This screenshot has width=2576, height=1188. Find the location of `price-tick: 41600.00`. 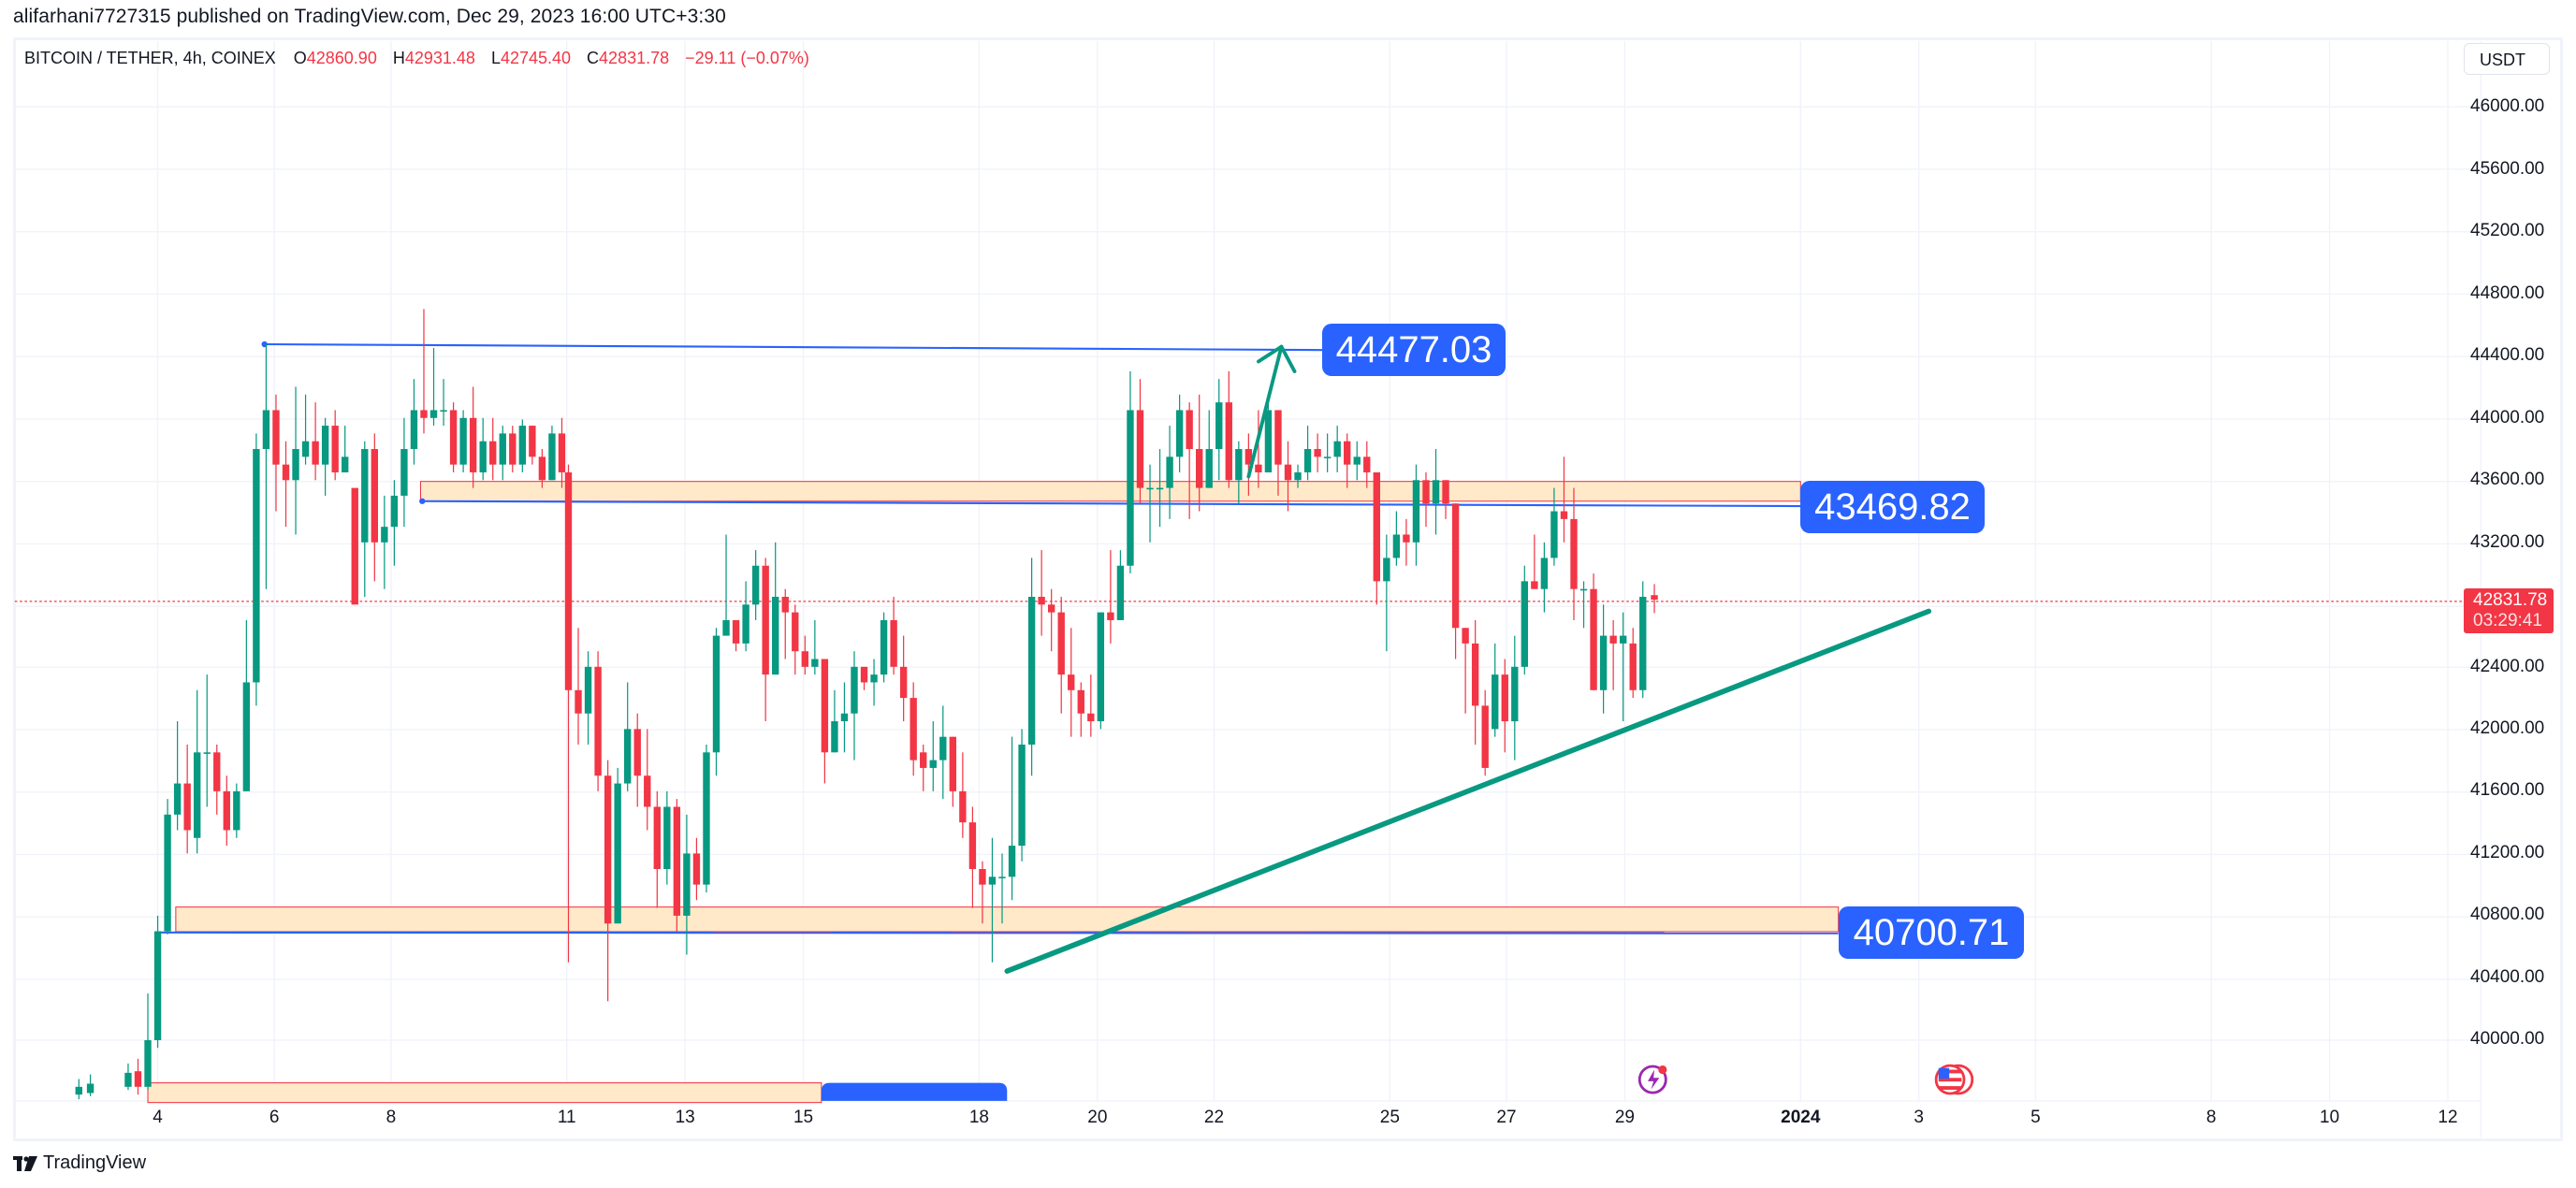

price-tick: 41600.00 is located at coordinates (2507, 790).